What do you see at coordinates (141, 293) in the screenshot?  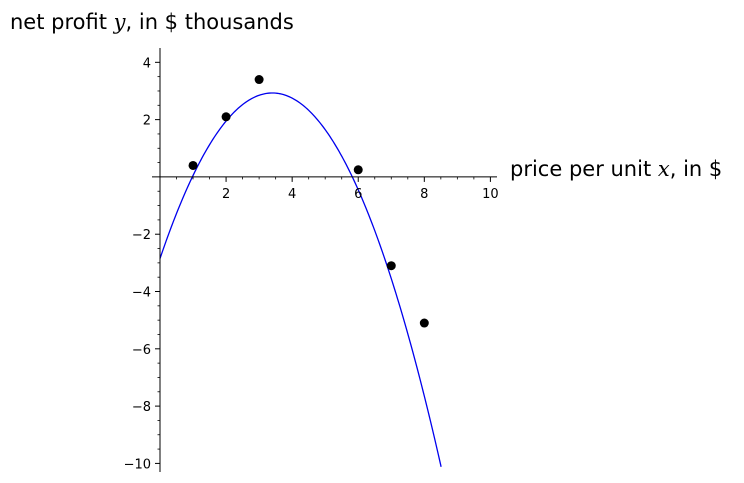 I see `y-tick-label: −4` at bounding box center [141, 293].